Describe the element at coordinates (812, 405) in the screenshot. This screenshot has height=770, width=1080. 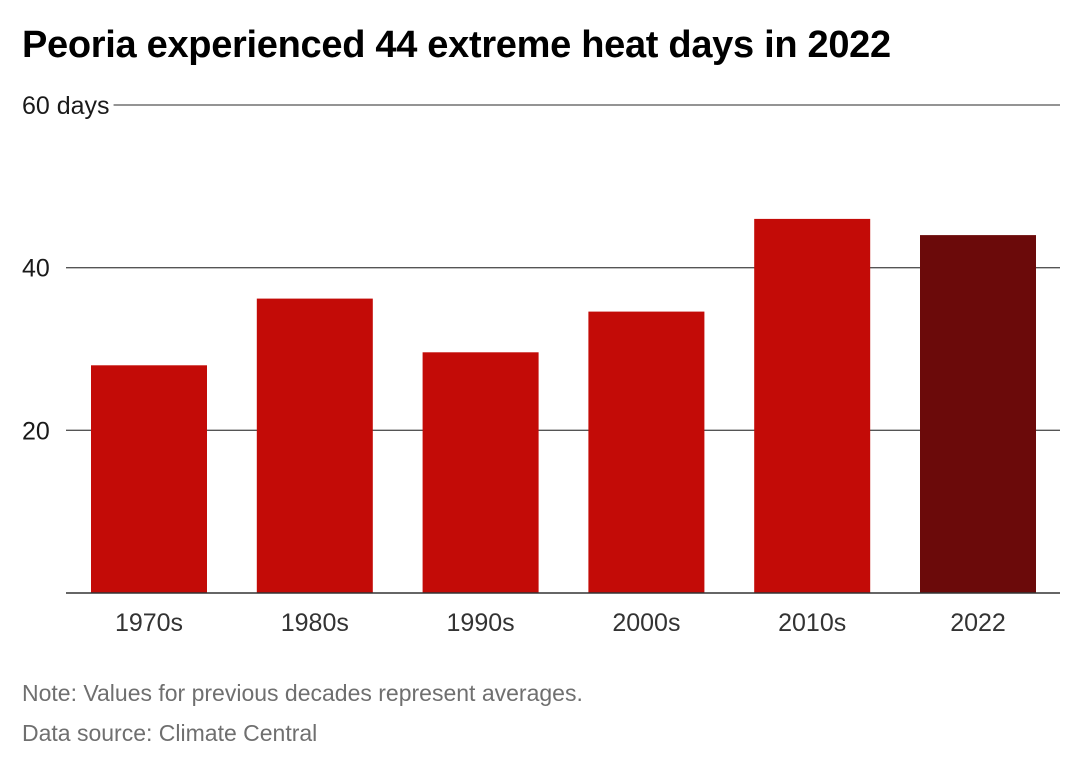
I see `bar-2010s` at that location.